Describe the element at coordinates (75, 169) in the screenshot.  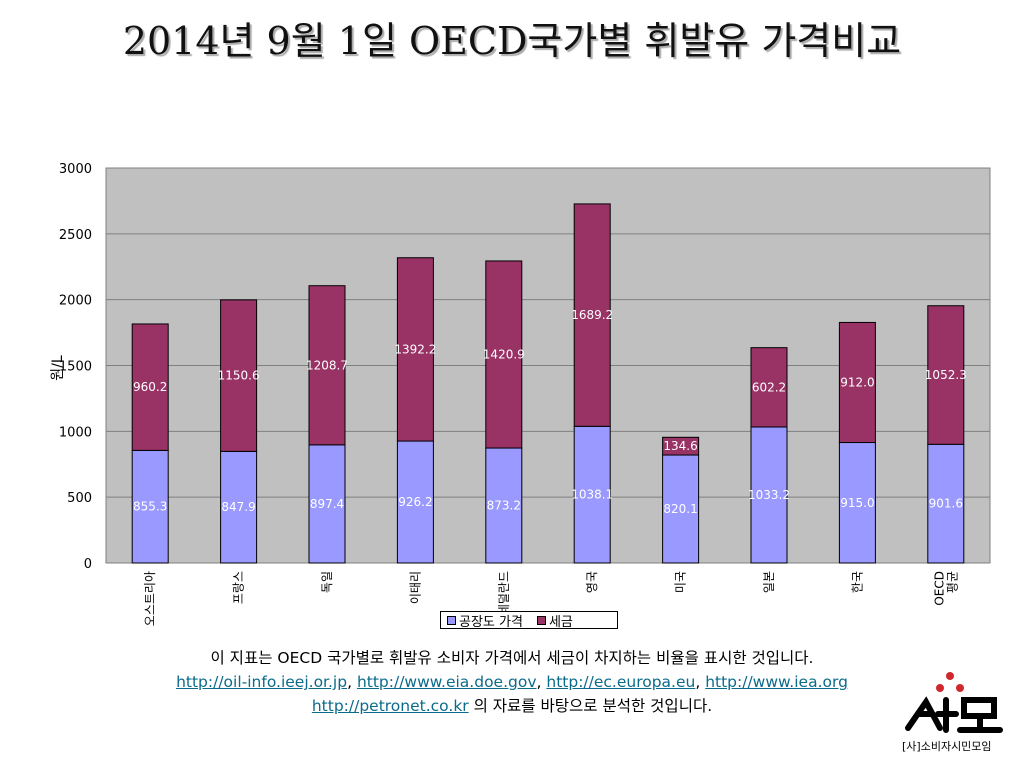
I see `y-tick-label: 3000` at that location.